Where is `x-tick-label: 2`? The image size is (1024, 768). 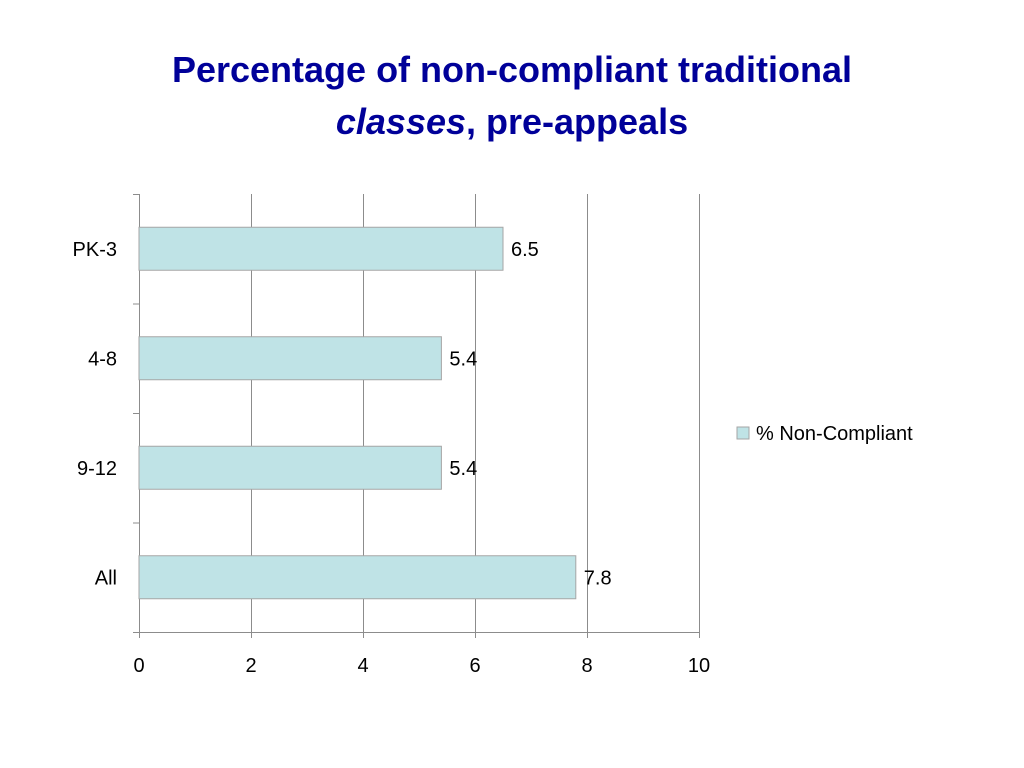
x-tick-label: 2 is located at coordinates (250, 666).